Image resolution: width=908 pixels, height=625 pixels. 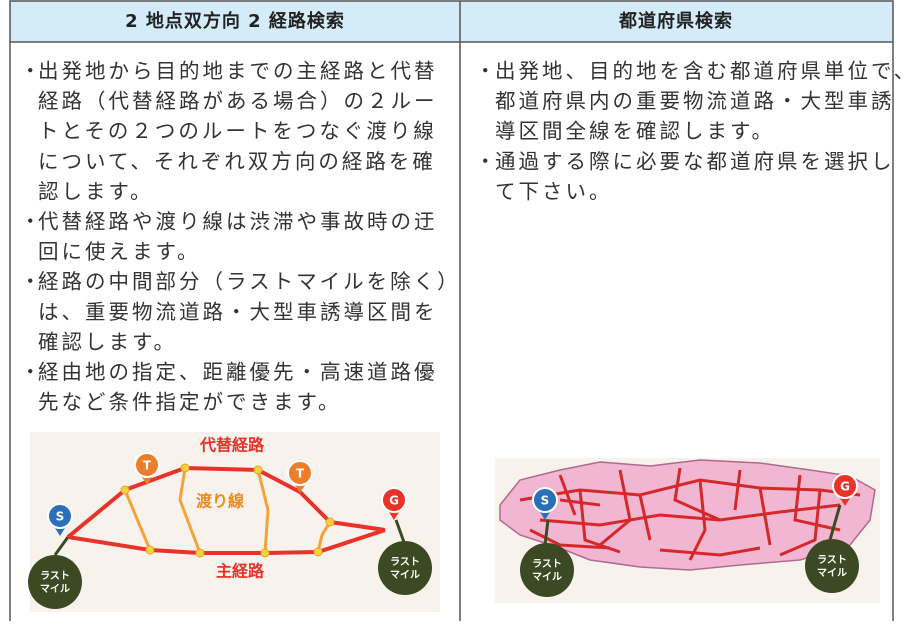 What do you see at coordinates (220, 501) in the screenshot?
I see `crossover-label: 渡り線` at bounding box center [220, 501].